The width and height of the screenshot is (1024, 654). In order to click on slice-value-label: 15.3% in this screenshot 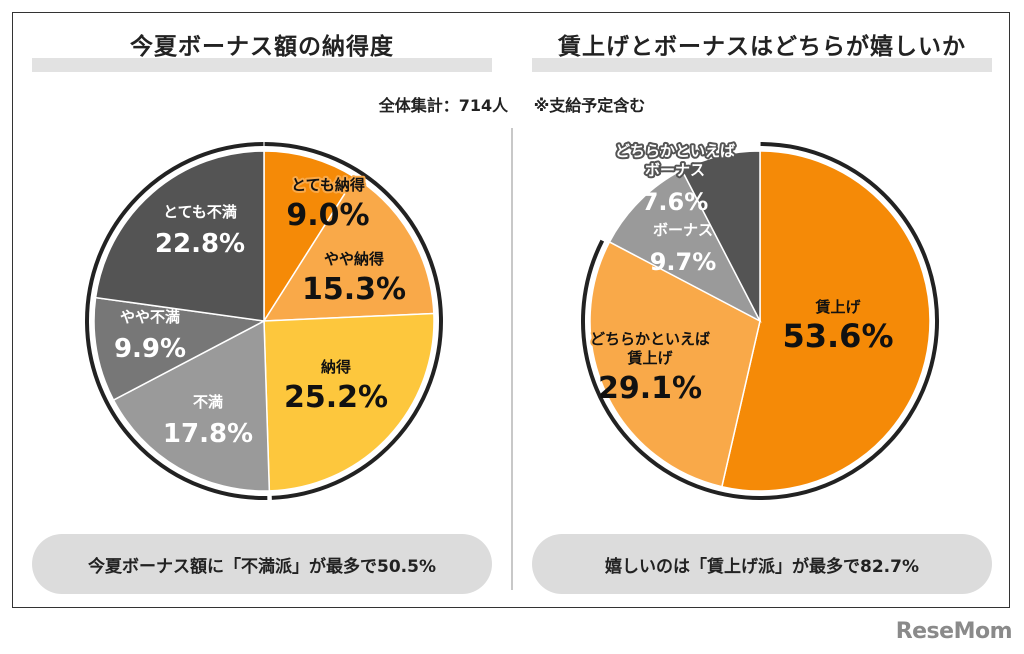, I will do `click(354, 289)`.